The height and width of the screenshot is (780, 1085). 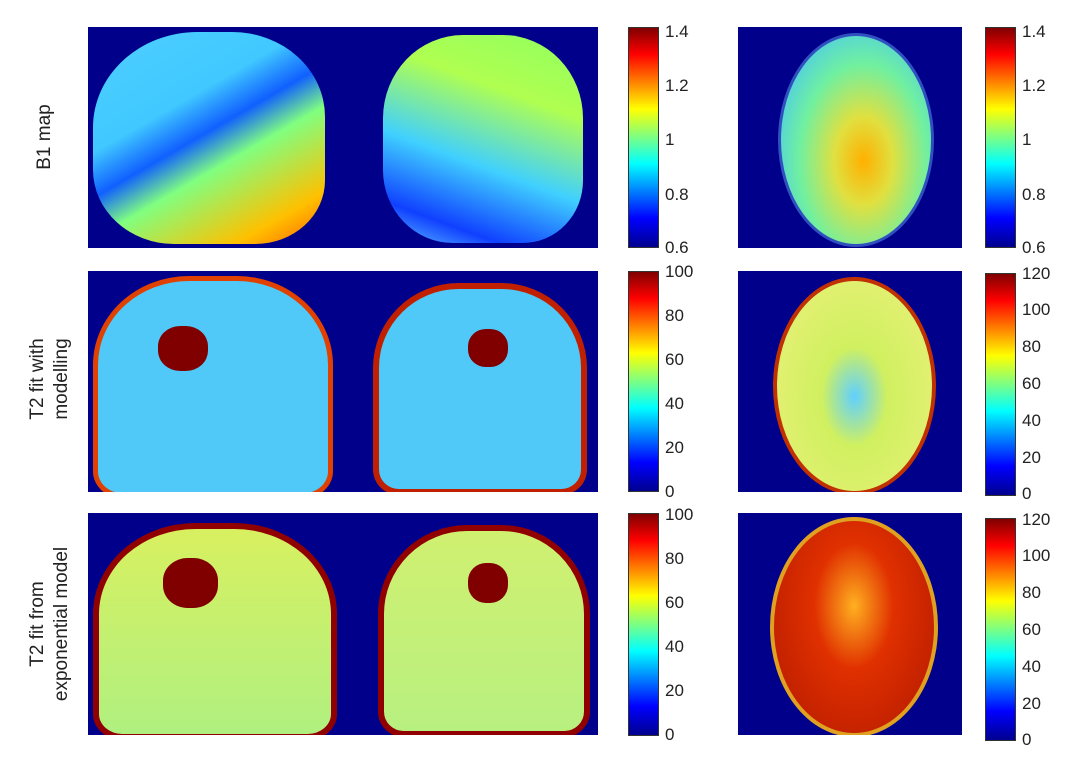 I want to click on brain-t2-exponential, so click(x=850, y=624).